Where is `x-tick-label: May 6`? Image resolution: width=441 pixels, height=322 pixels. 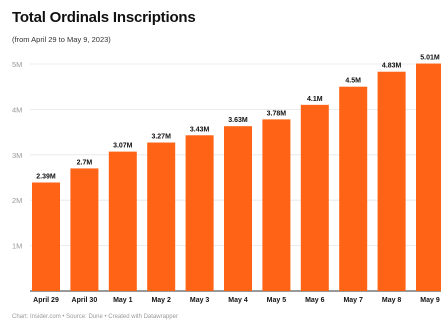
x-tick-label: May 6 is located at coordinates (315, 300).